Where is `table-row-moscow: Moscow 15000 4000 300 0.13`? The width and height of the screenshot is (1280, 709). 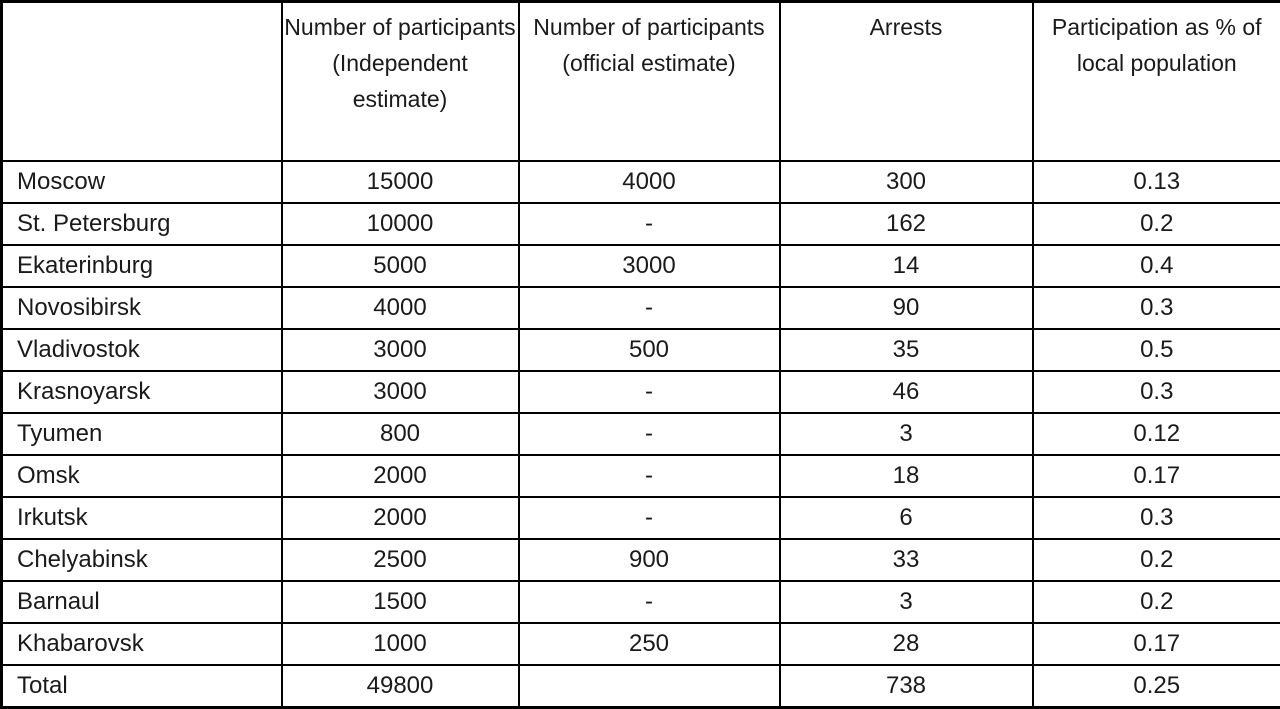
table-row-moscow: Moscow 15000 4000 300 0.13 is located at coordinates (641, 182).